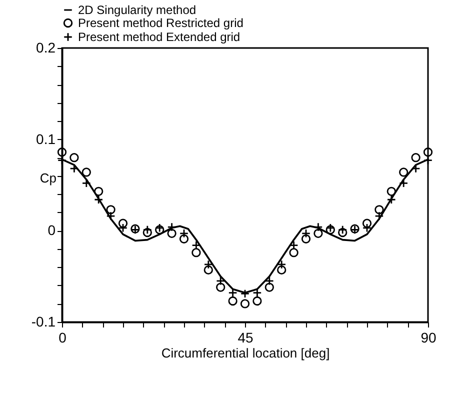 The width and height of the screenshot is (456, 412). I want to click on y-tick-label: 0.2, so click(46, 48).